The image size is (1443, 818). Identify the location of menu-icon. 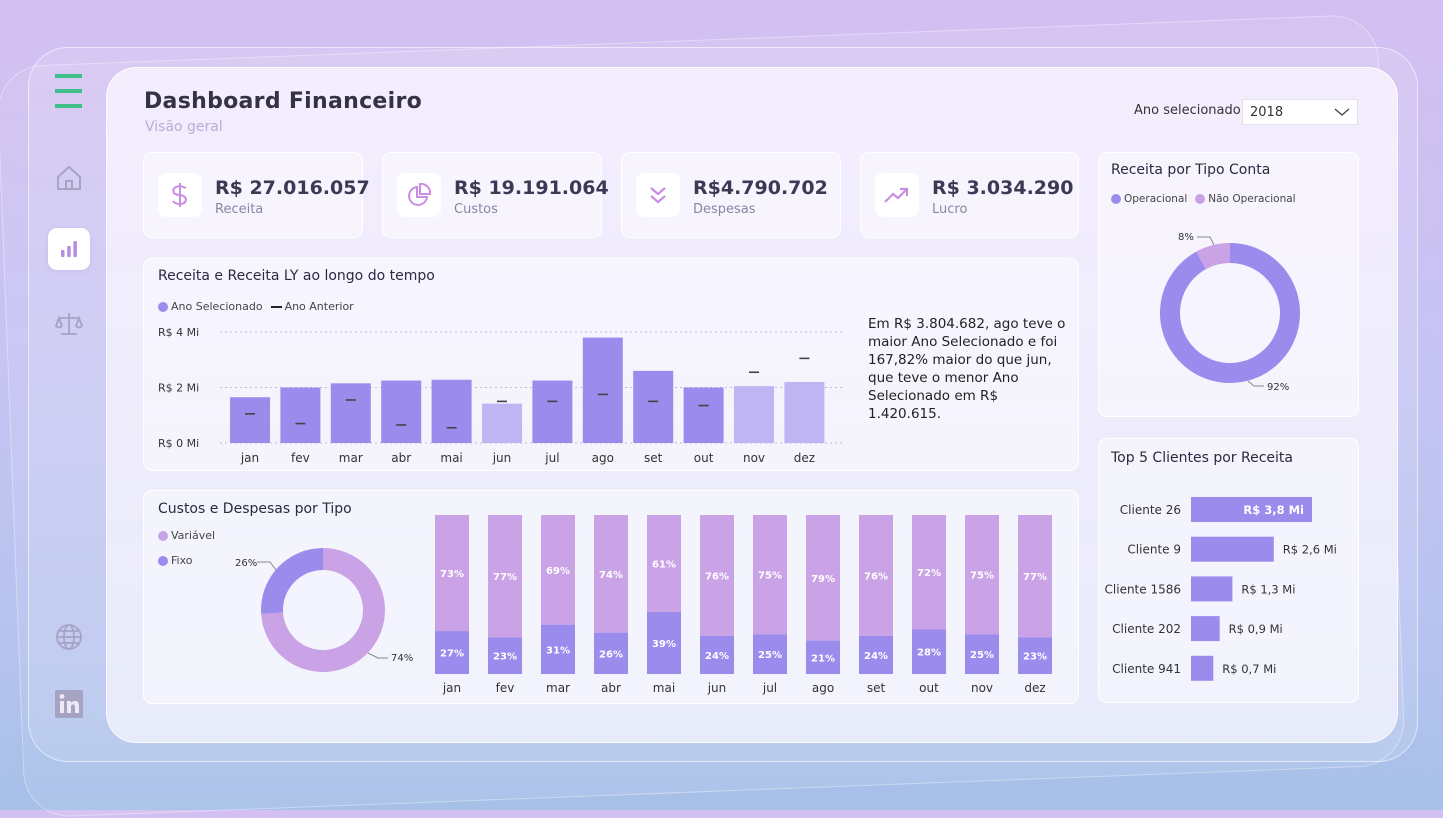
(68, 91).